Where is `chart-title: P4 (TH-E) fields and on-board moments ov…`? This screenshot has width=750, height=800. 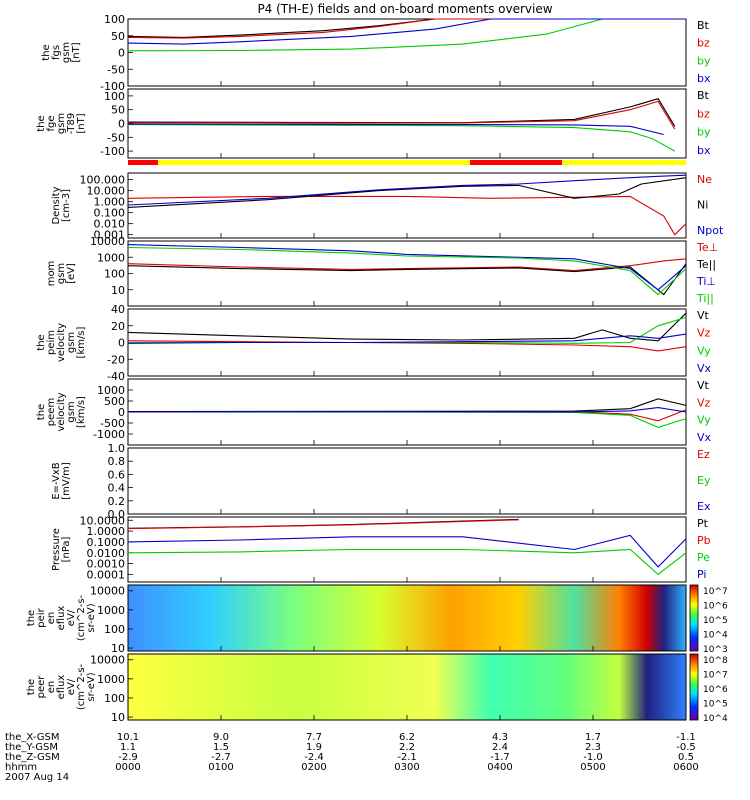
chart-title: P4 (TH-E) fields and on-board moments ov… is located at coordinates (404, 9).